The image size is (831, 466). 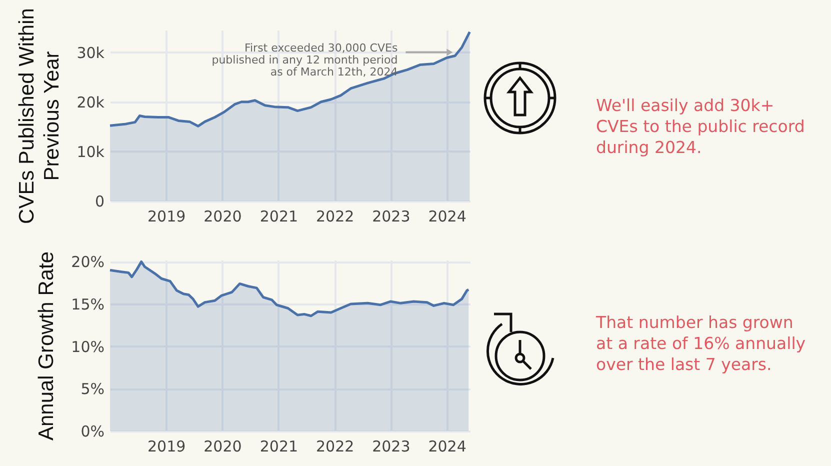 I want to click on y-tick-label: 30k, so click(x=90, y=53).